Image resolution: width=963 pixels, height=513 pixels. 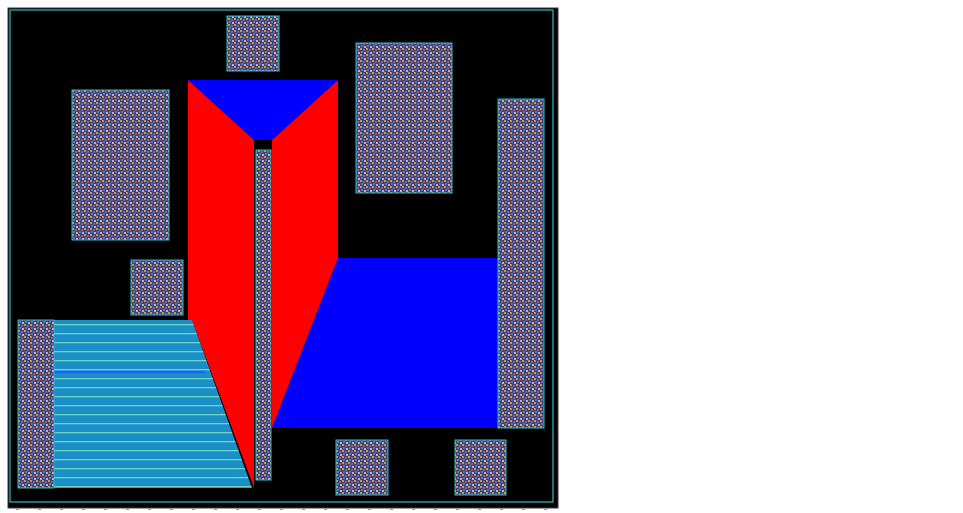 What do you see at coordinates (135, 404) in the screenshot?
I see `striped-region-left` at bounding box center [135, 404].